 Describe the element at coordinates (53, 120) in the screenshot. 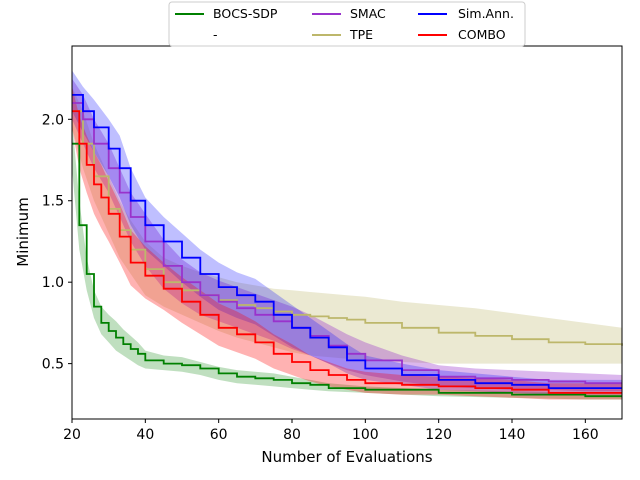

I see `y-tick-label: 2.0` at that location.